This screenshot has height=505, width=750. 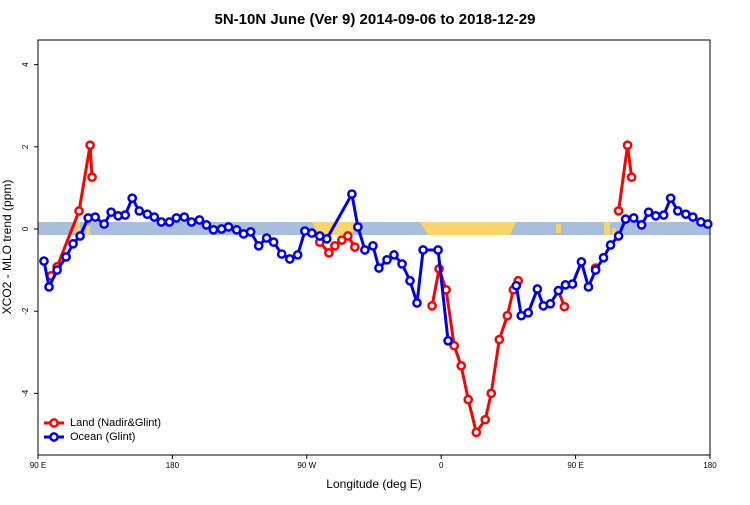 What do you see at coordinates (115, 423) in the screenshot?
I see `legend-label: Land (Nadir&Glint)` at bounding box center [115, 423].